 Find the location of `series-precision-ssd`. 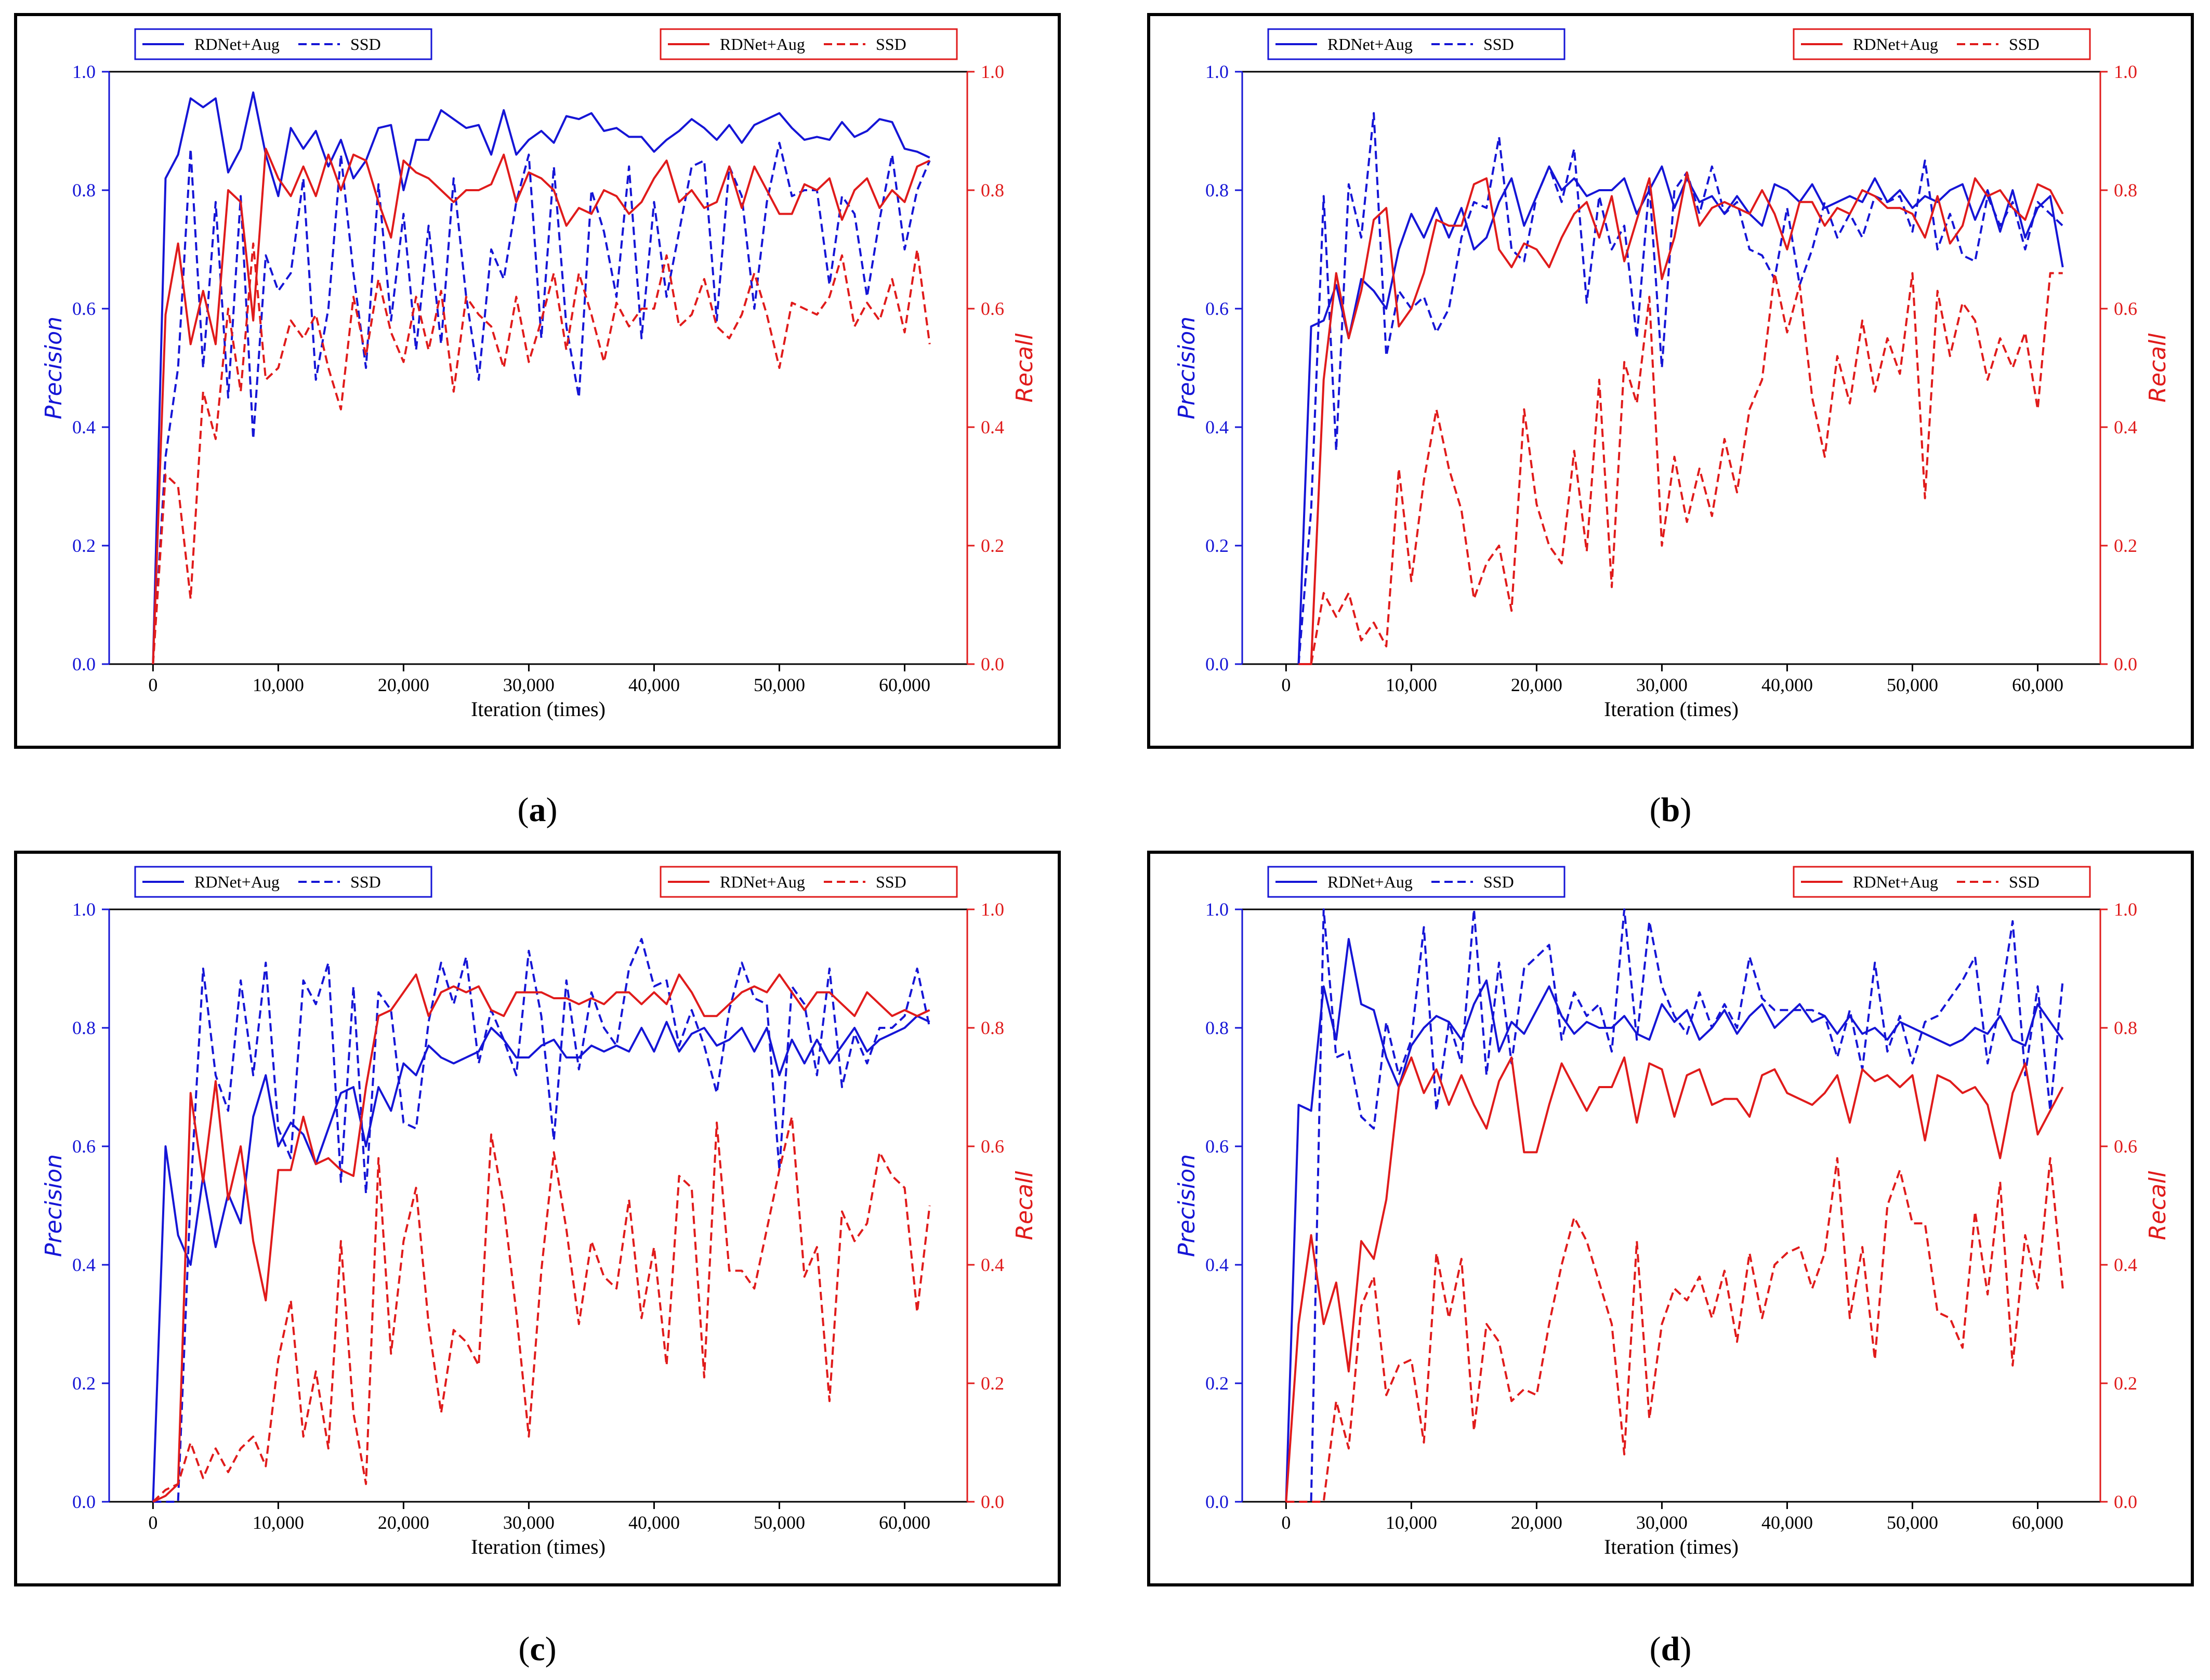

series-precision-ssd is located at coordinates (542, 1220).